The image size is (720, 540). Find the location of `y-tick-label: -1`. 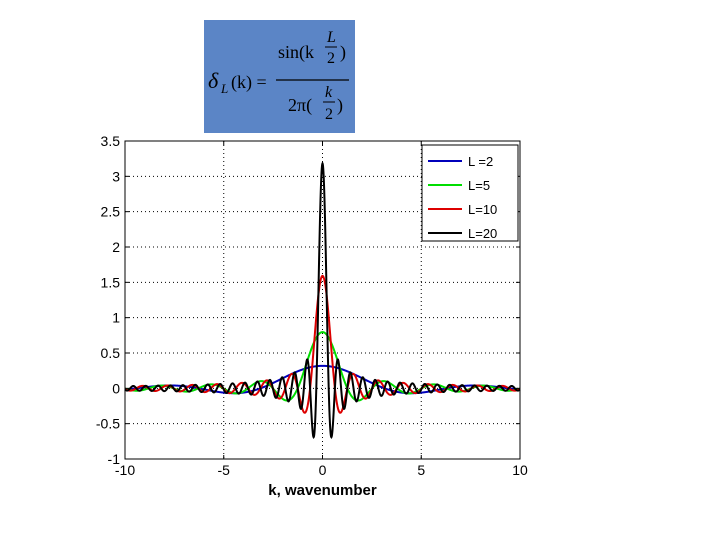

y-tick-label: -1 is located at coordinates (114, 459).